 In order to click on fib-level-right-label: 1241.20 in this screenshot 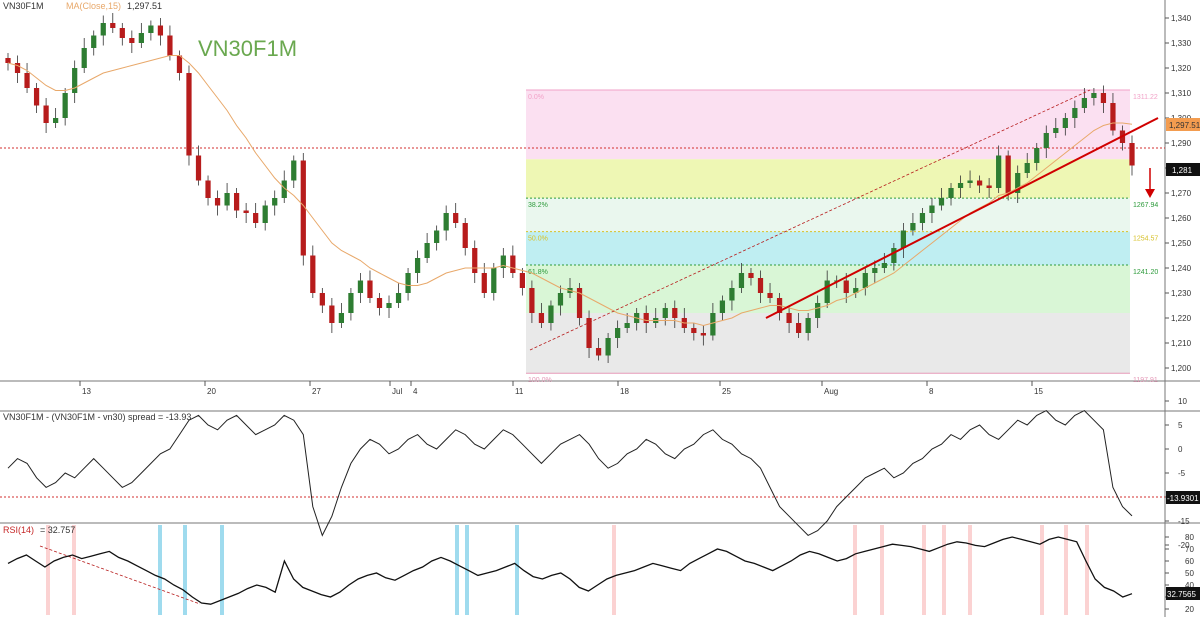, I will do `click(1145, 272)`.